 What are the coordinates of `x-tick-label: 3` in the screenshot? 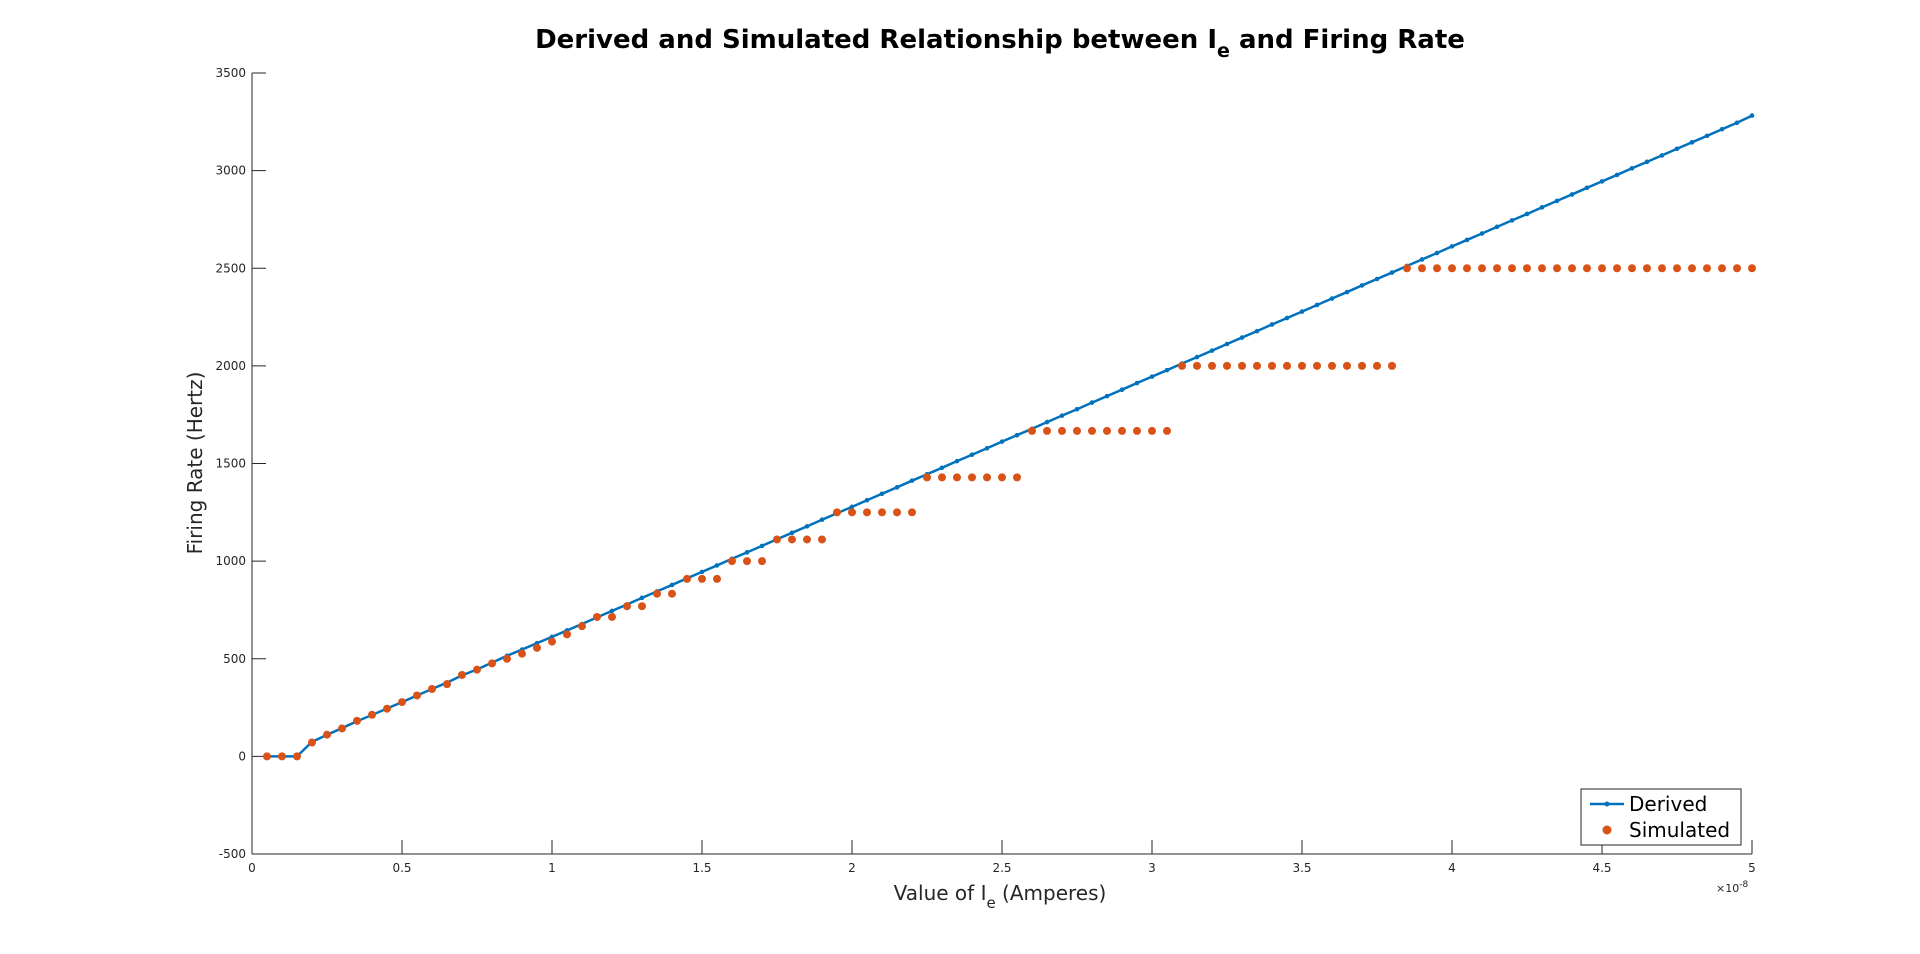 It's located at (1152, 868).